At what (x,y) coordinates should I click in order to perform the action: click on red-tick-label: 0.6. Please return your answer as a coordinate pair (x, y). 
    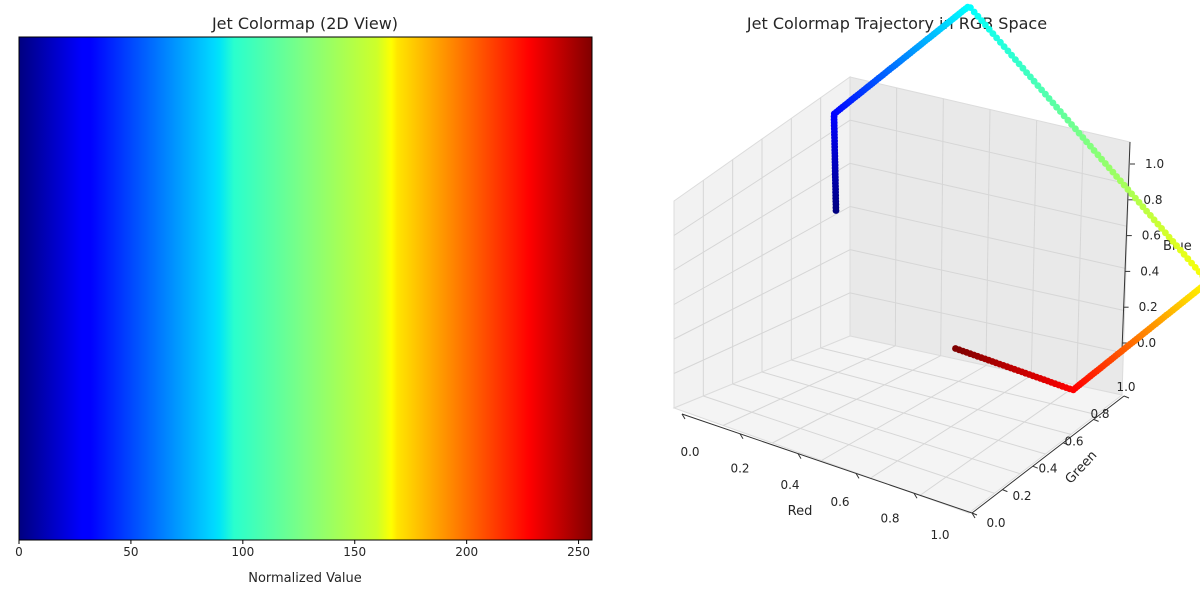
    Looking at the image, I should click on (839, 502).